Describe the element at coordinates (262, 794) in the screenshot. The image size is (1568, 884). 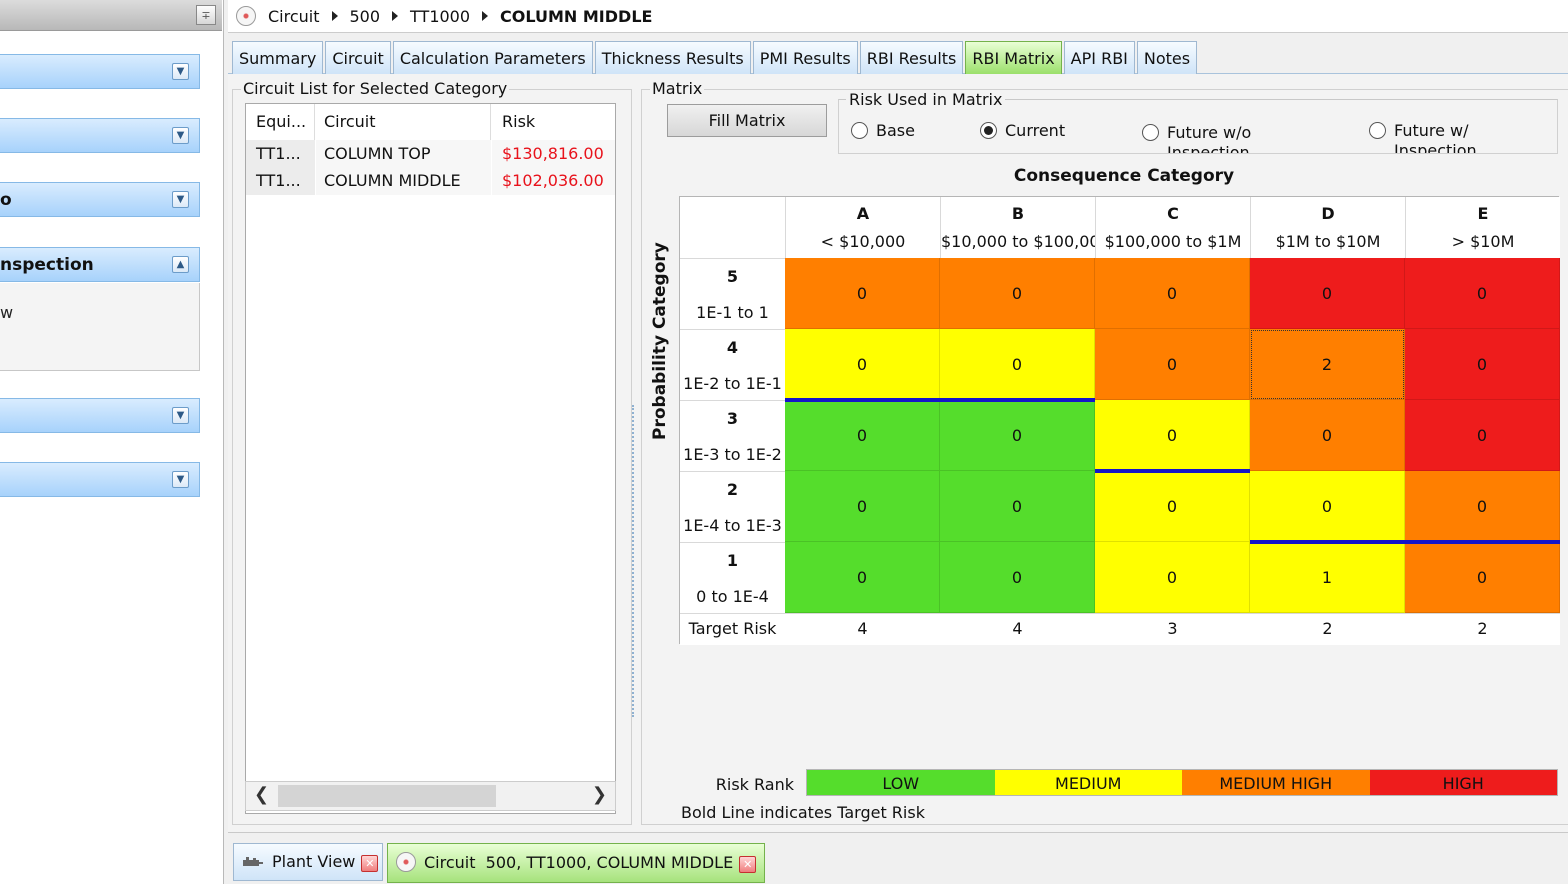
I see `scroll-left-icon: ❮` at that location.